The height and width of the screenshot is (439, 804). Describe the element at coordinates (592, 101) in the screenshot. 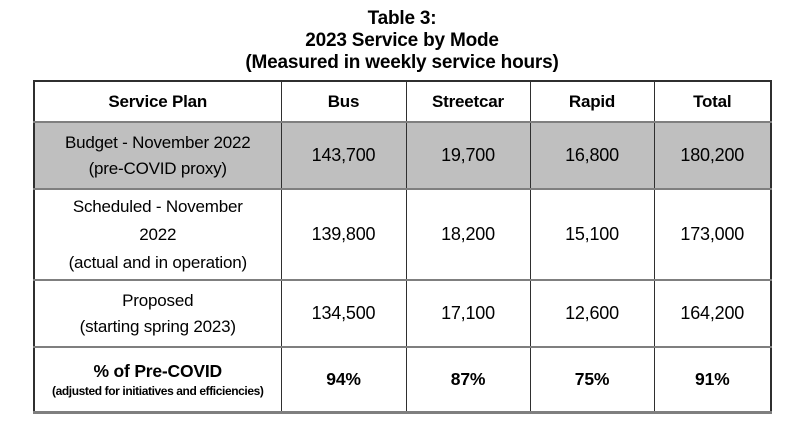

I see `column-header-rapid: Rapid` at that location.